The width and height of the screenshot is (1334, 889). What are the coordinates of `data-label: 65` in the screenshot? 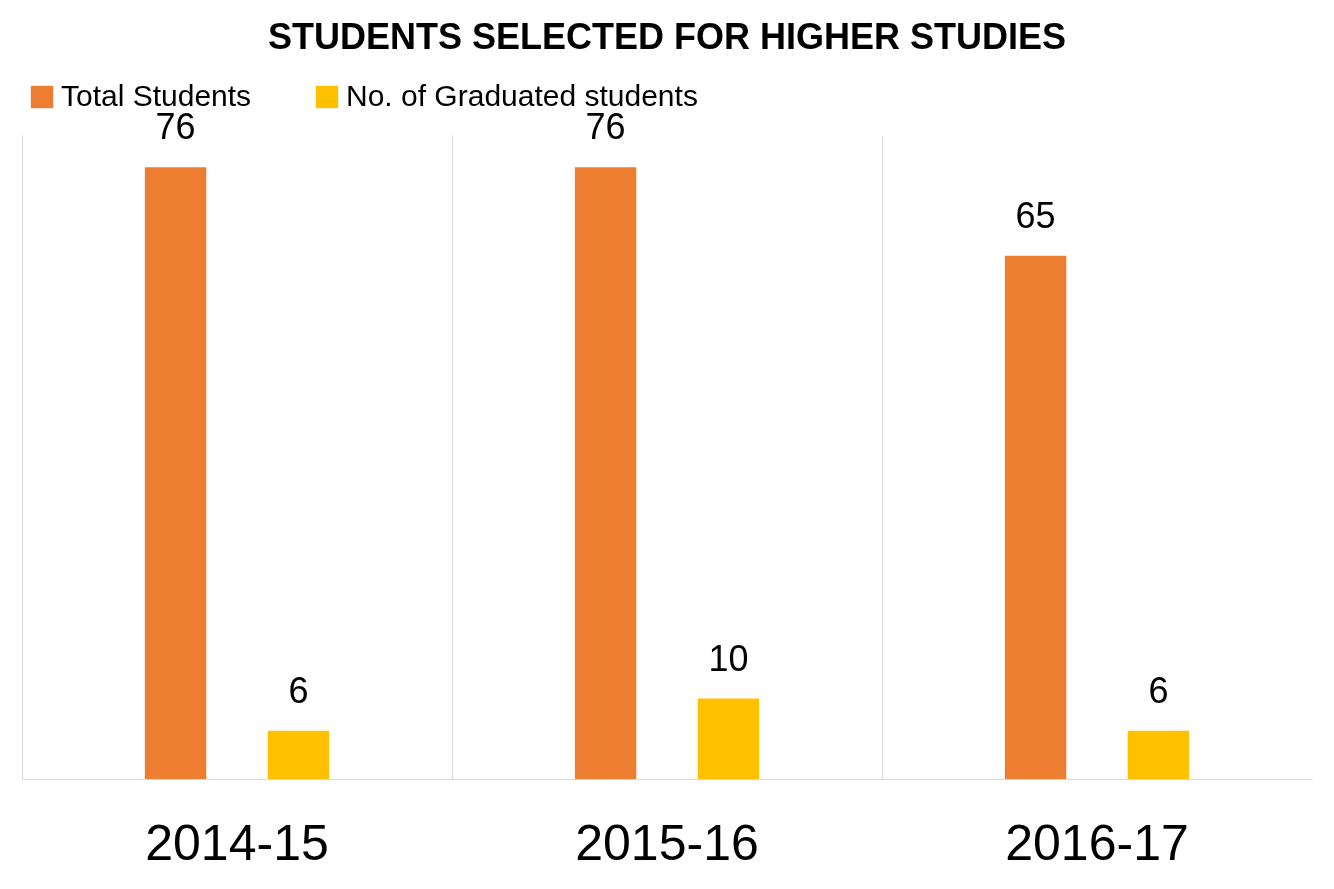 It's located at (1035, 215).